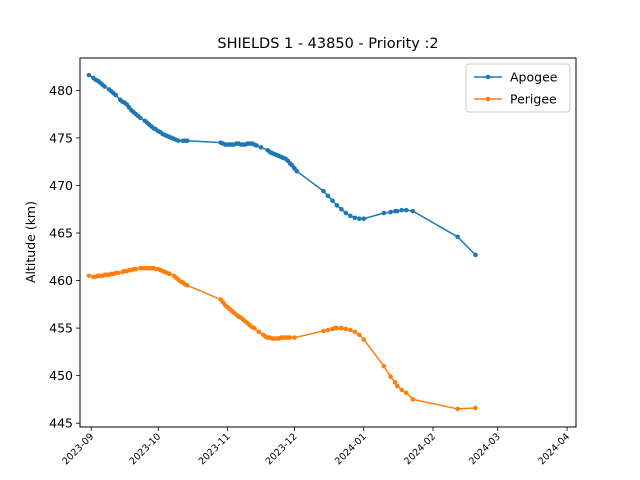 The image size is (640, 480). Describe the element at coordinates (61, 375) in the screenshot. I see `y-tick-label: 450` at that location.